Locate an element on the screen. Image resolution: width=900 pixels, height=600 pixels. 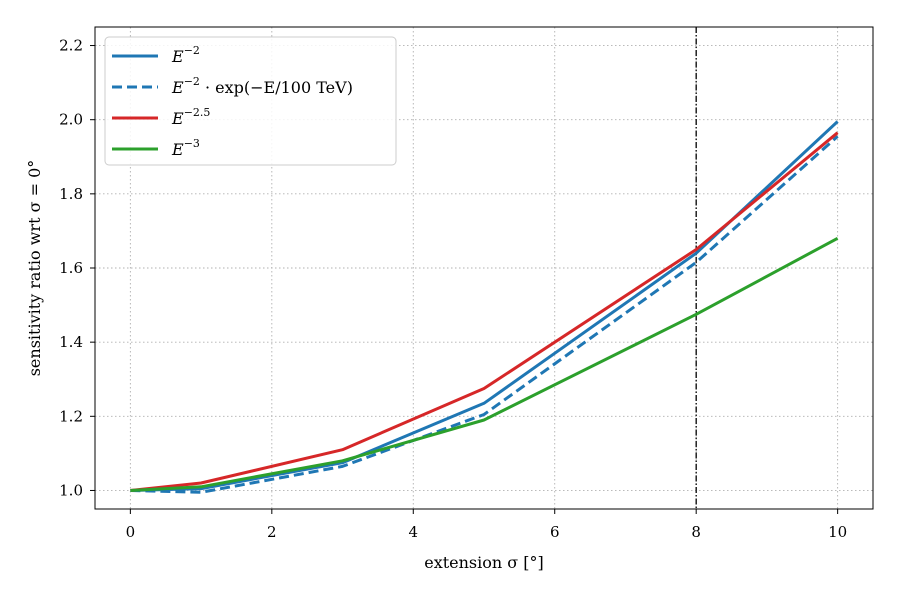
legend-rest: · exp(−E/100 TeV) is located at coordinates (276, 87).